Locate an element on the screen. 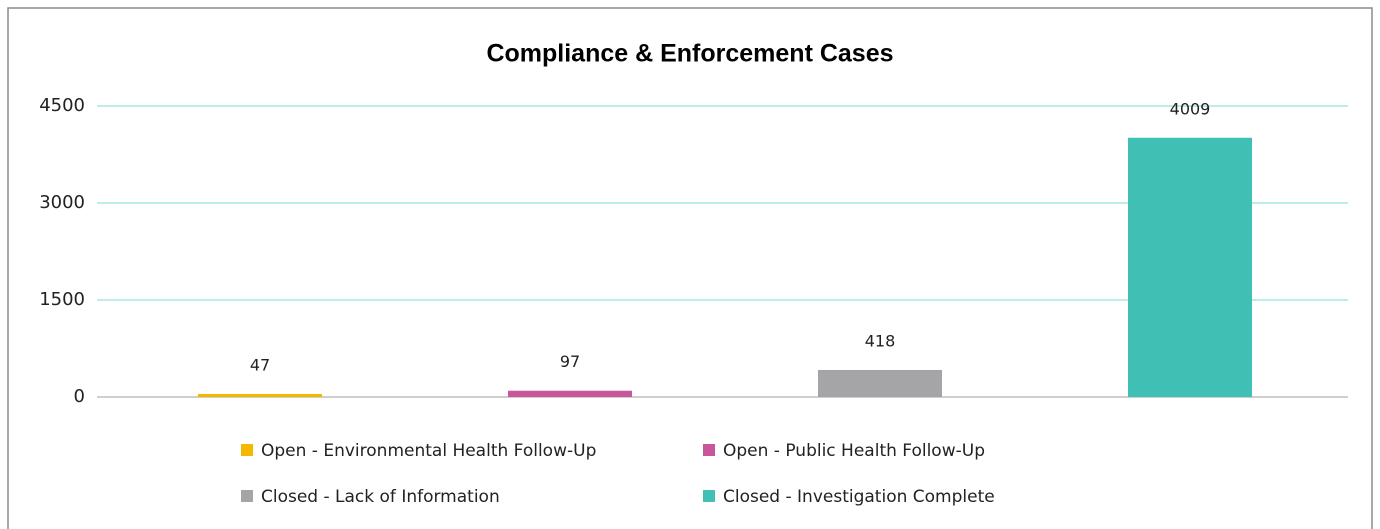 The width and height of the screenshot is (1380, 529). legend-label: Closed - Investigation Complete is located at coordinates (859, 497).